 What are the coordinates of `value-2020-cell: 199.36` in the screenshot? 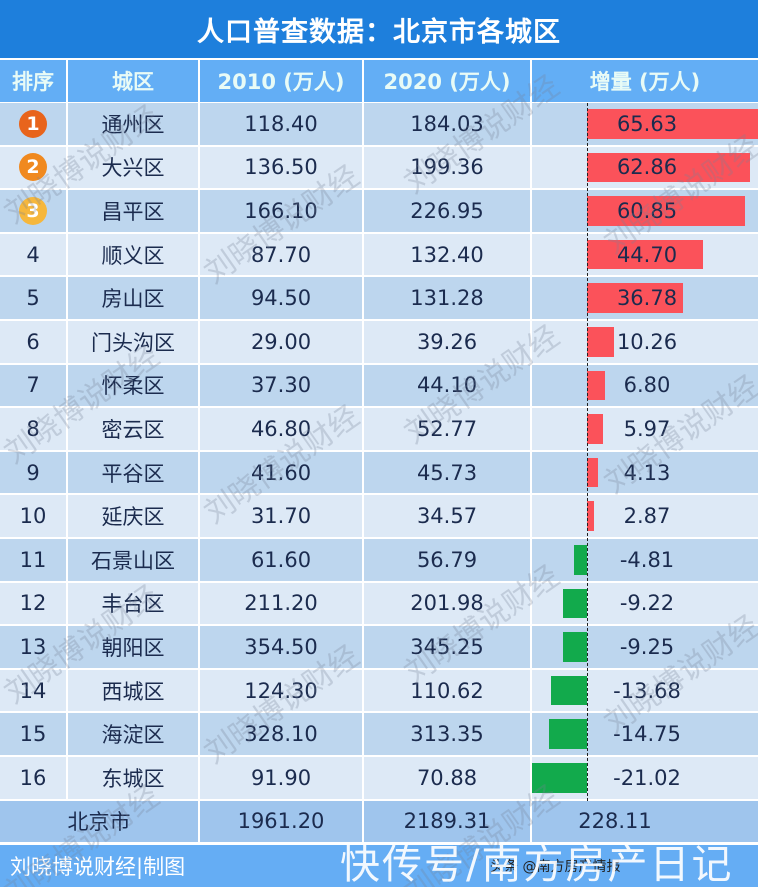 It's located at (447, 167).